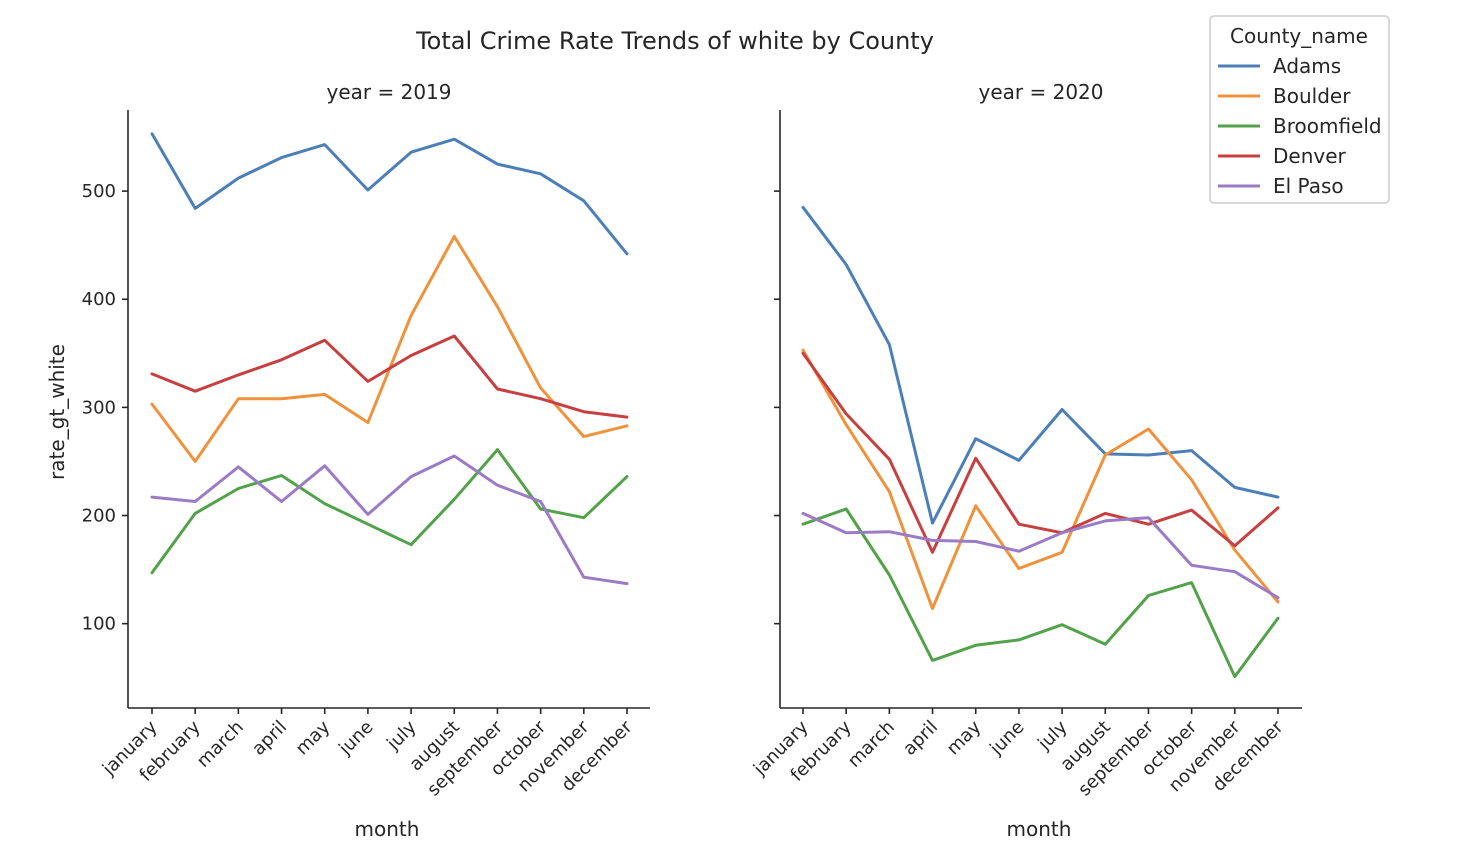 The height and width of the screenshot is (866, 1470). Describe the element at coordinates (1308, 186) in the screenshot. I see `legend-label: El Paso` at that location.